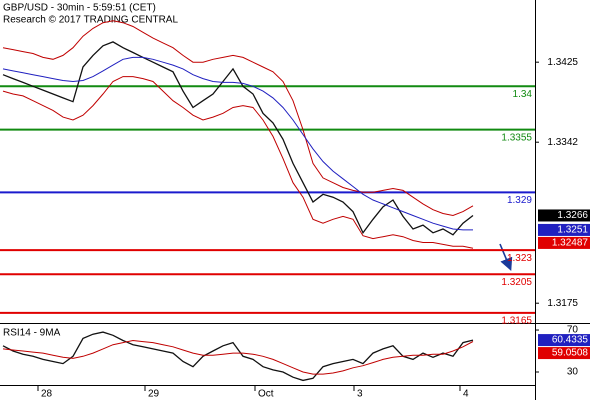 The width and height of the screenshot is (590, 400). What do you see at coordinates (570, 243) in the screenshot?
I see `price-marker-label: 1.32487` at bounding box center [570, 243].